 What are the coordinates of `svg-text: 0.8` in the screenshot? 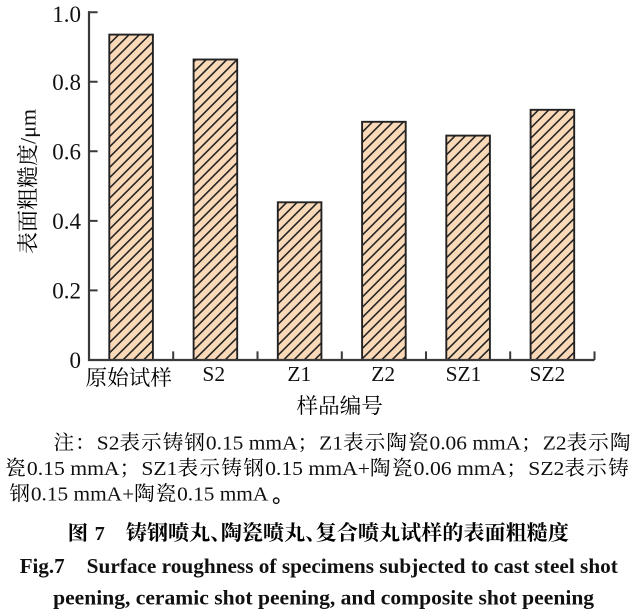 It's located at (66, 82).